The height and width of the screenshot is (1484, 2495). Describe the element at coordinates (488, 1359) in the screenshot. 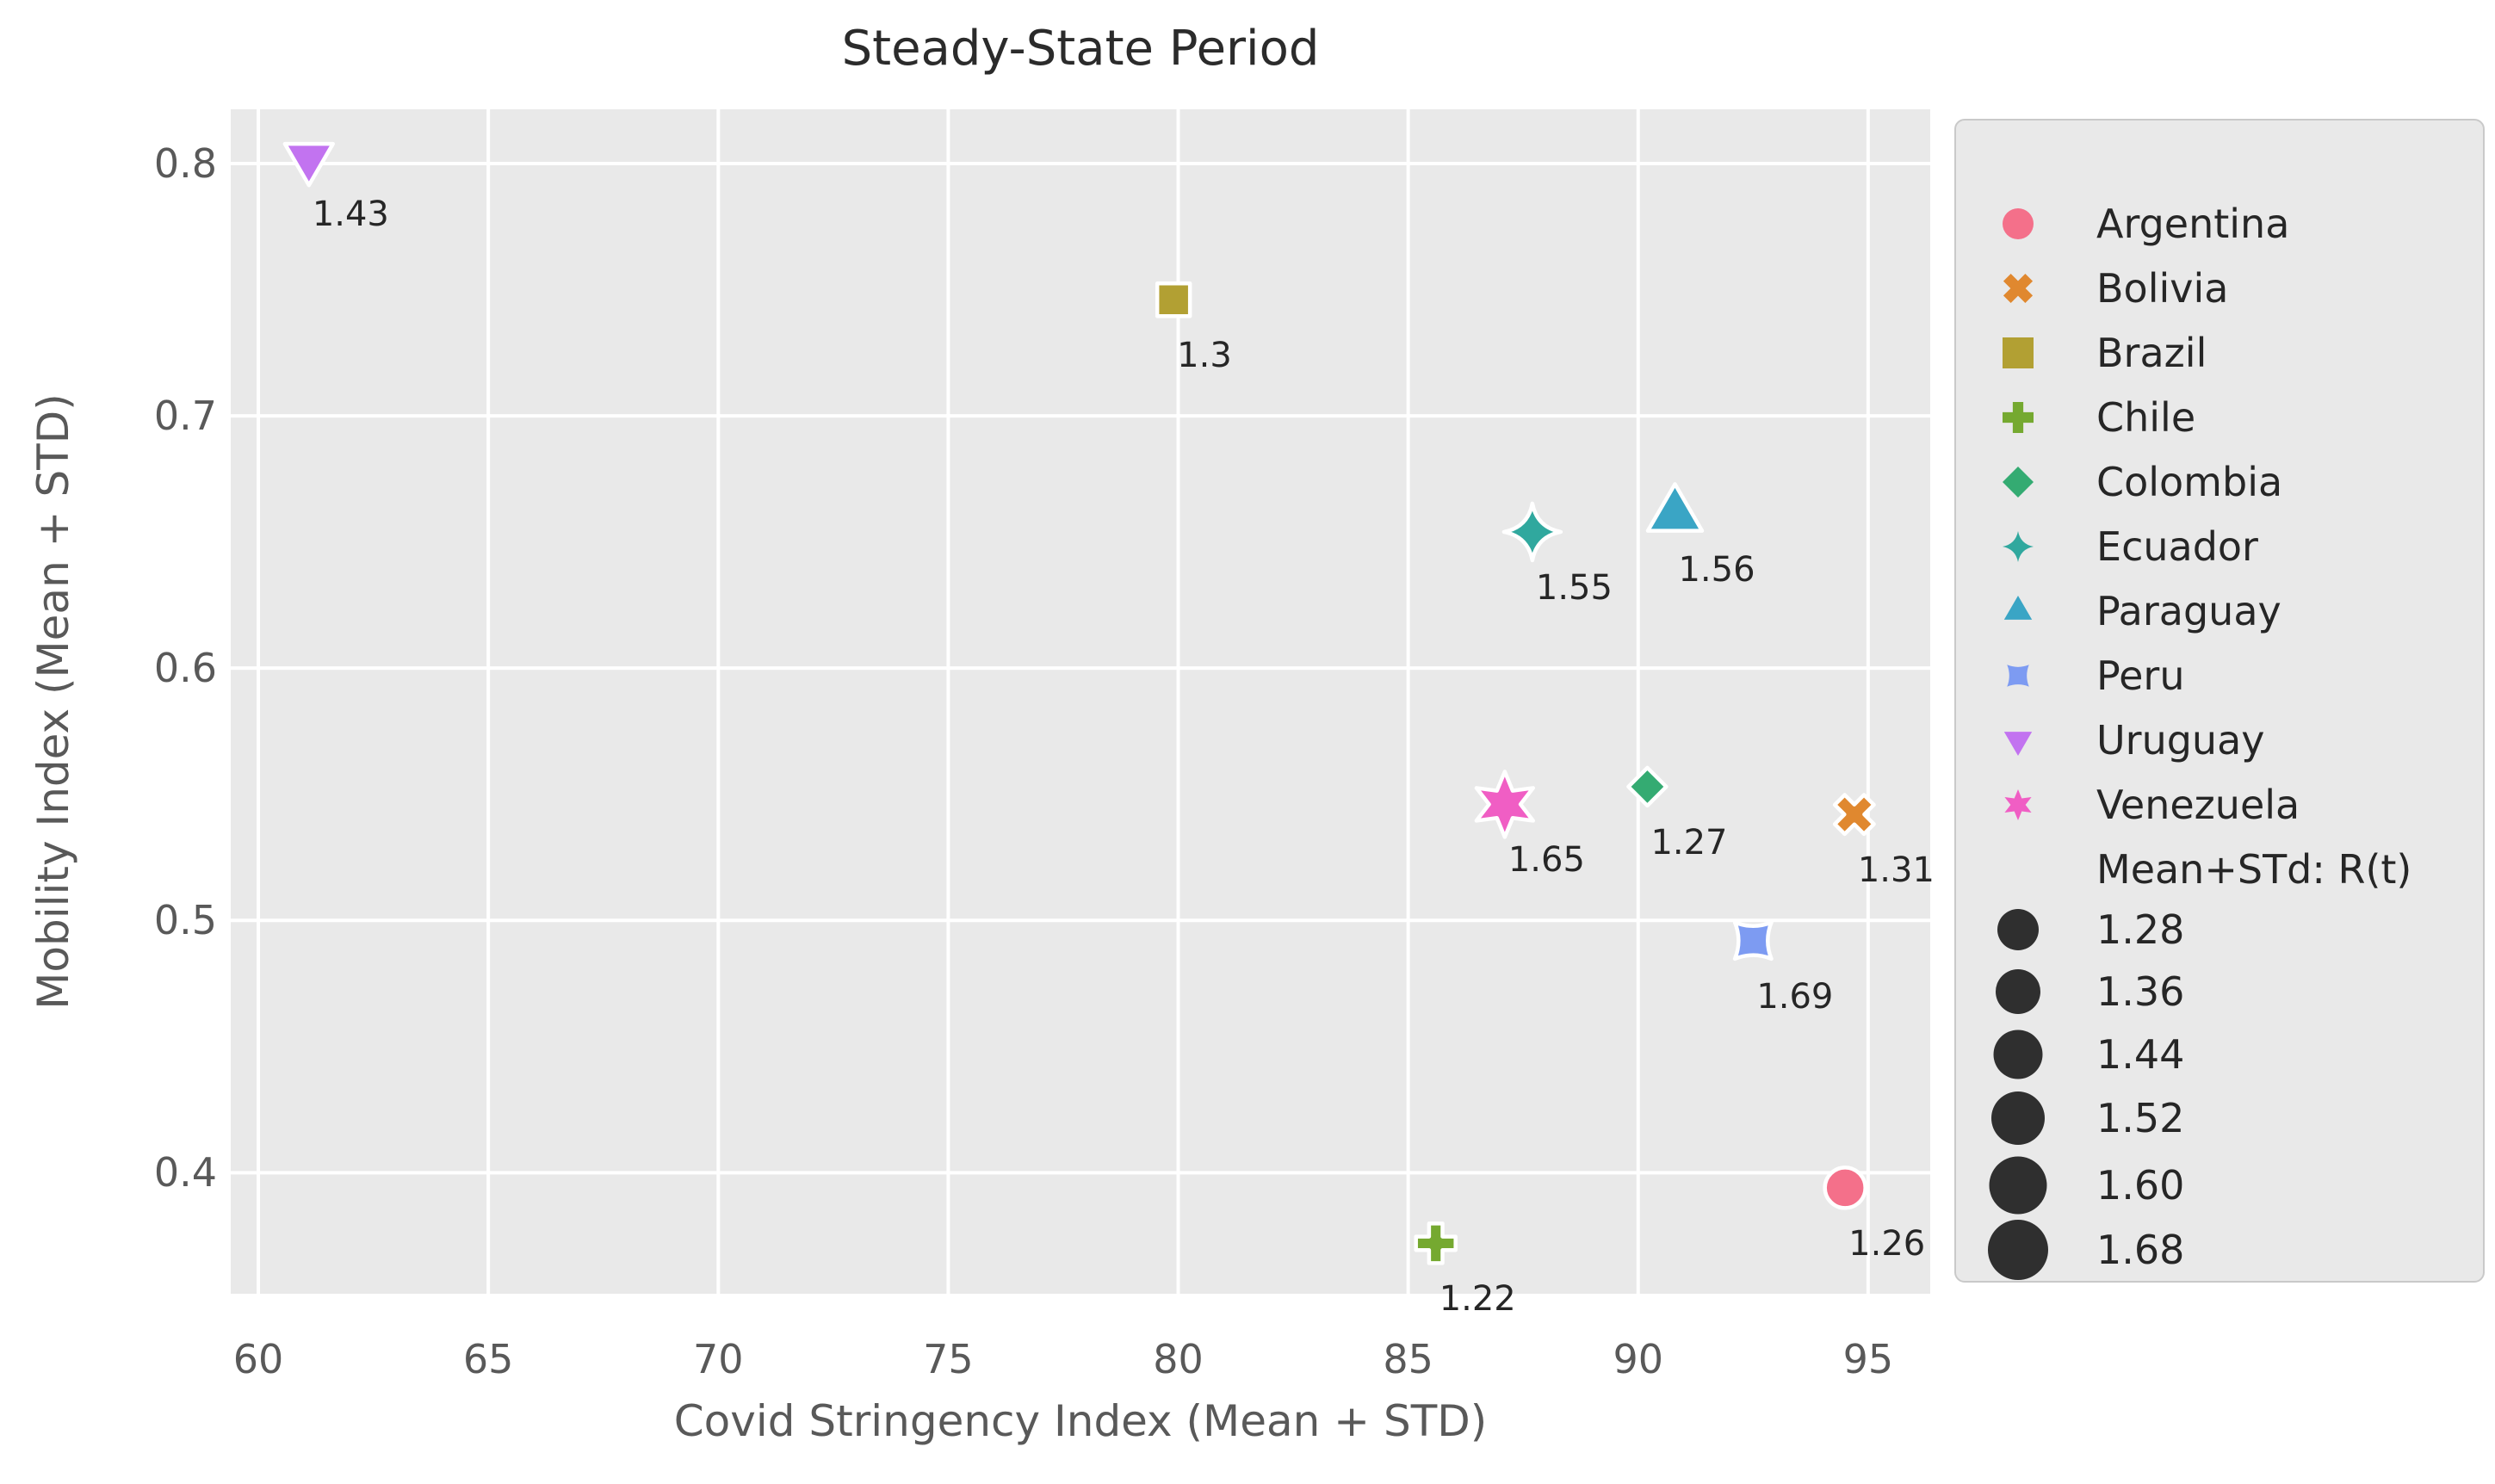

I see `x-tick-label: 65` at that location.